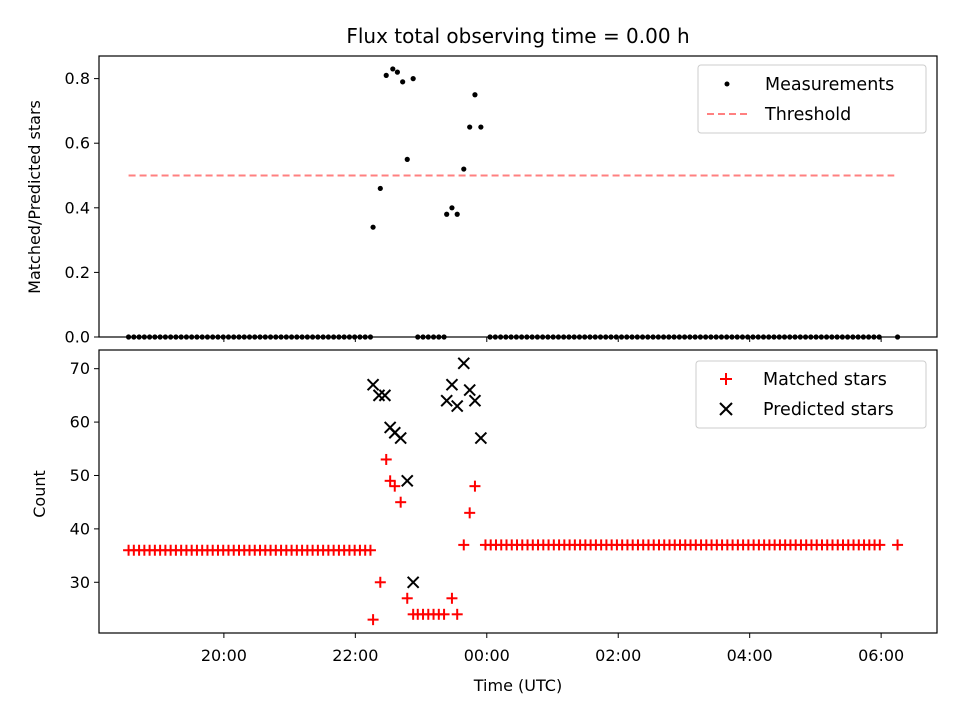 This screenshot has height=720, width=960. I want to click on bottom-ytick-label: 70, so click(80, 368).